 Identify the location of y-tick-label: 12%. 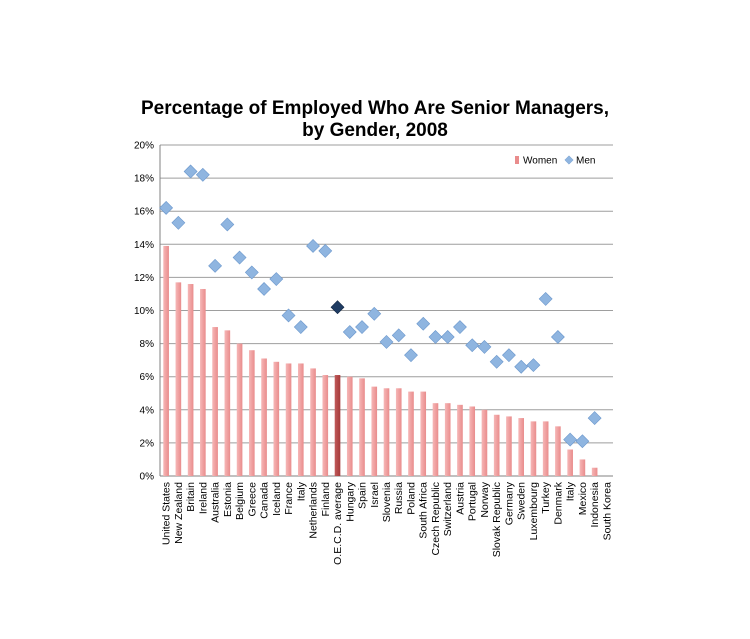
(144, 278).